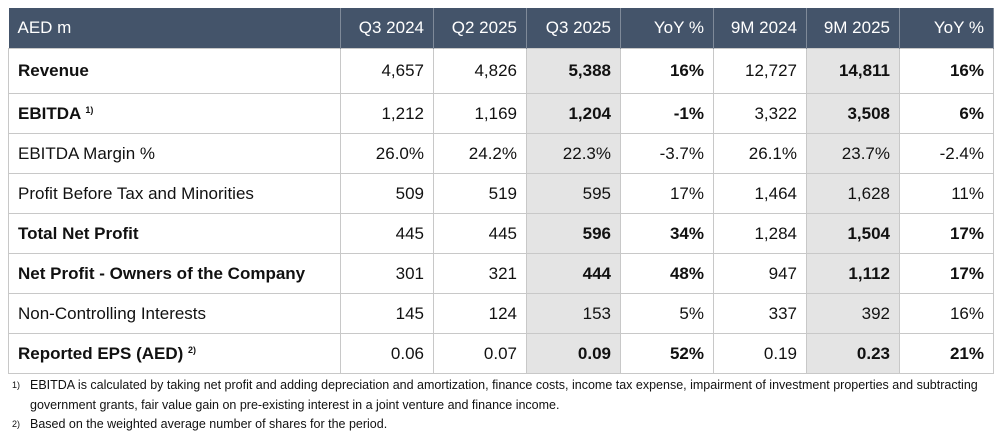 Image resolution: width=1000 pixels, height=444 pixels. I want to click on row-label: Non-Controlling Interests, so click(174, 313).